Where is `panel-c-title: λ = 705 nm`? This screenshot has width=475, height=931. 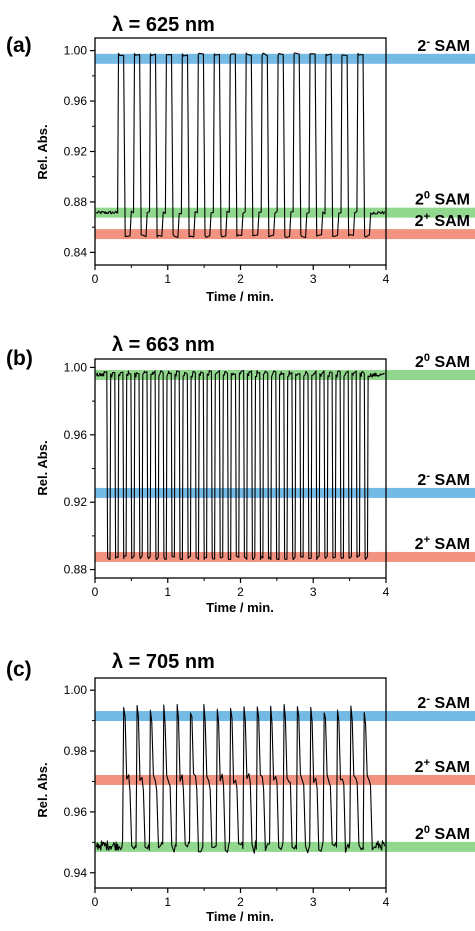 panel-c-title: λ = 705 nm is located at coordinates (163, 662).